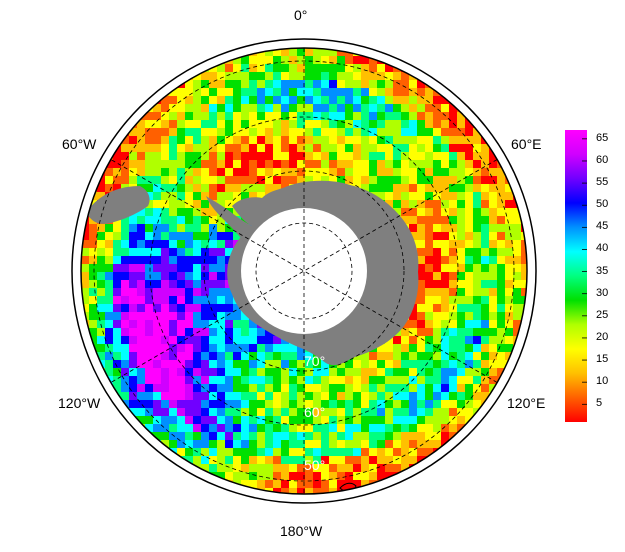  I want to click on colorbar-label: 55, so click(602, 182).